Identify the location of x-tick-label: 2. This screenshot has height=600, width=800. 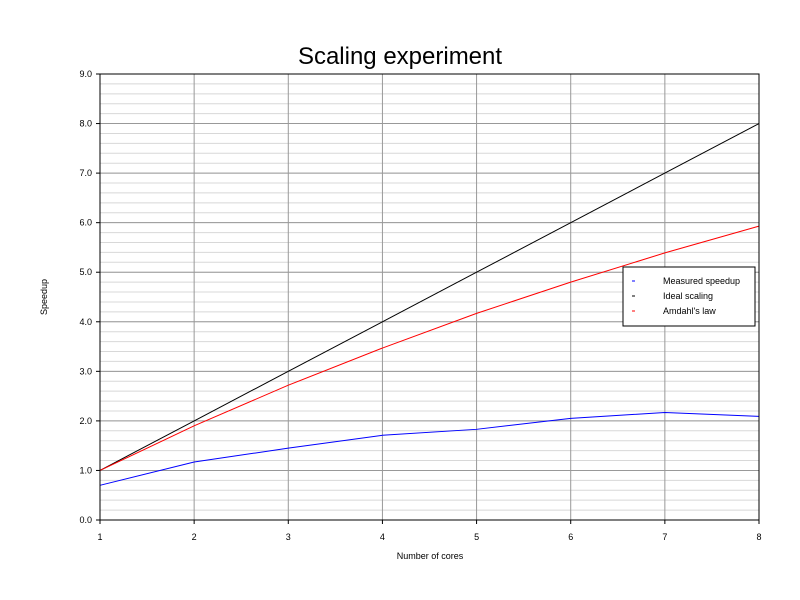
(194, 537).